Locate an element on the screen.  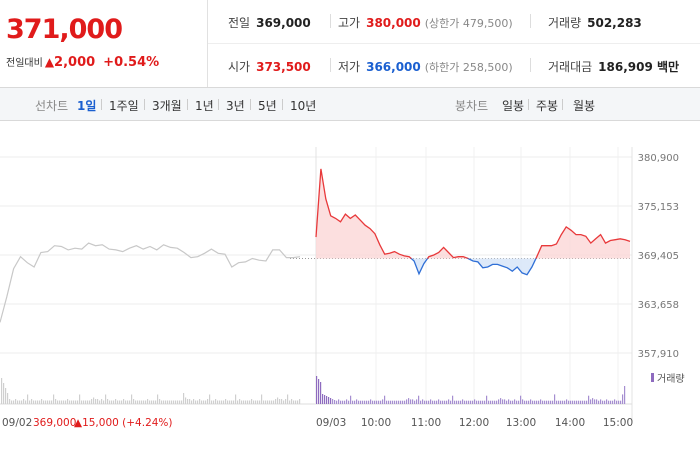
tab-3months: 3개월 is located at coordinates (167, 106).